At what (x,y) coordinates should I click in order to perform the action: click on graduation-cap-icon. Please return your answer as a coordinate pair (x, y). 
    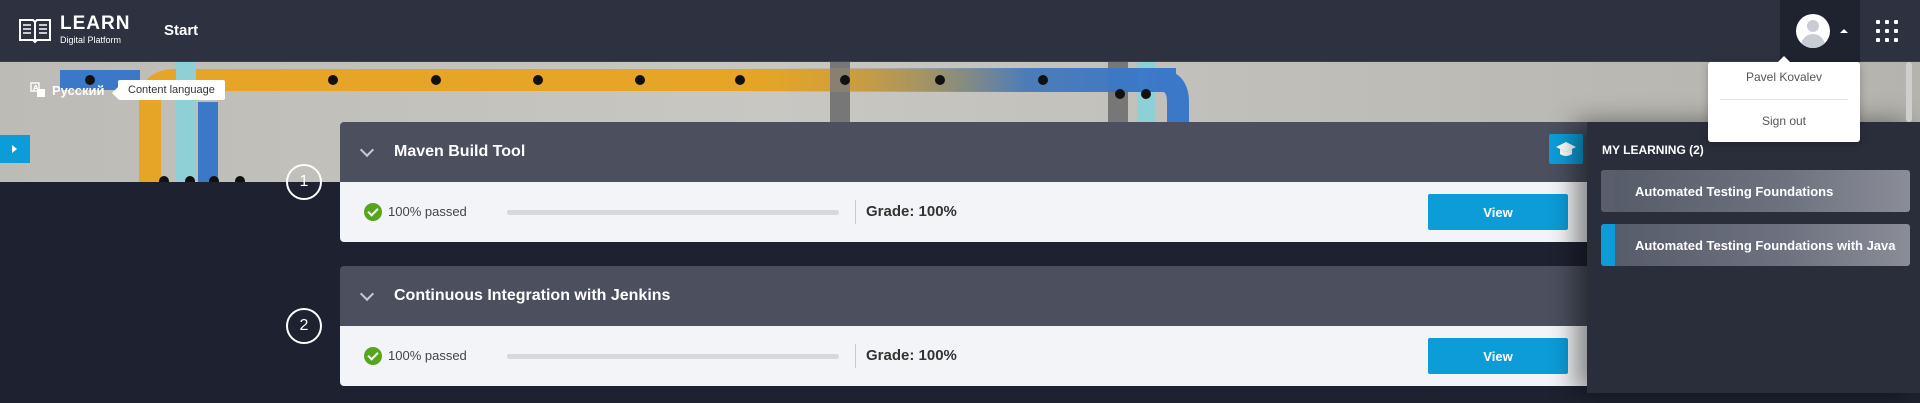
    Looking at the image, I should click on (1566, 149).